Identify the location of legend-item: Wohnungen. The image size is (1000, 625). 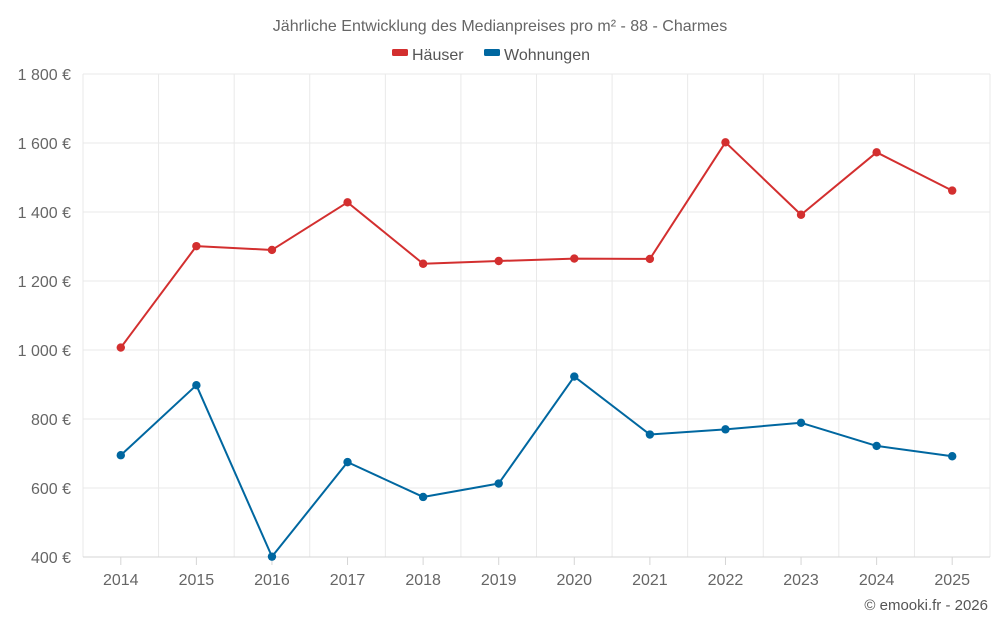
(537, 55).